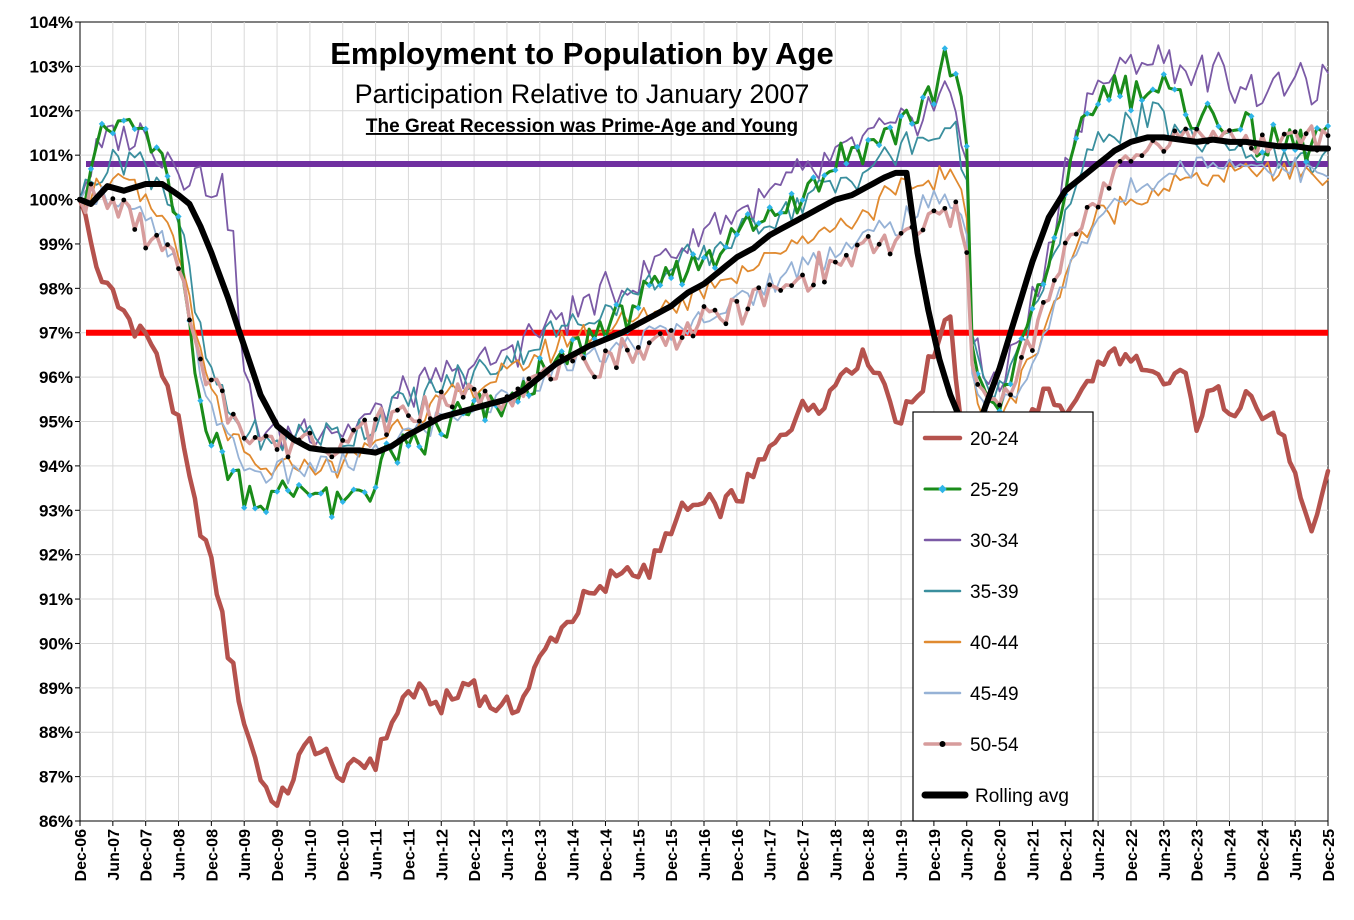  Describe the element at coordinates (705, 855) in the screenshot. I see `x-tick-label: Jun-16` at that location.